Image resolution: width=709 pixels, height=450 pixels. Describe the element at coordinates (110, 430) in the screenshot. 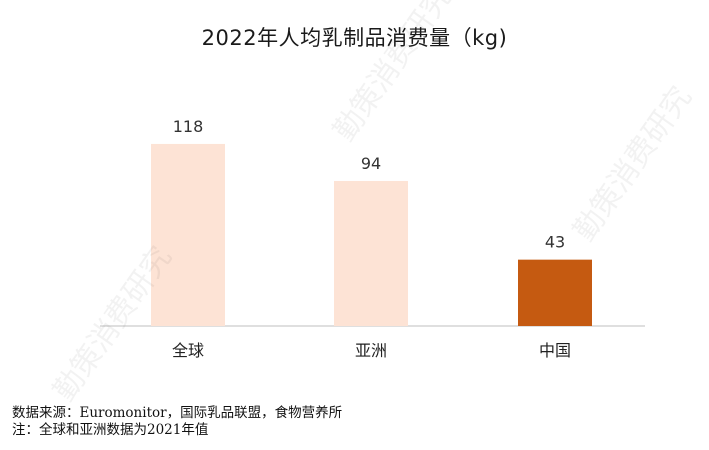

I see `note-text: 注：全球和亚洲数据为2021年值` at that location.